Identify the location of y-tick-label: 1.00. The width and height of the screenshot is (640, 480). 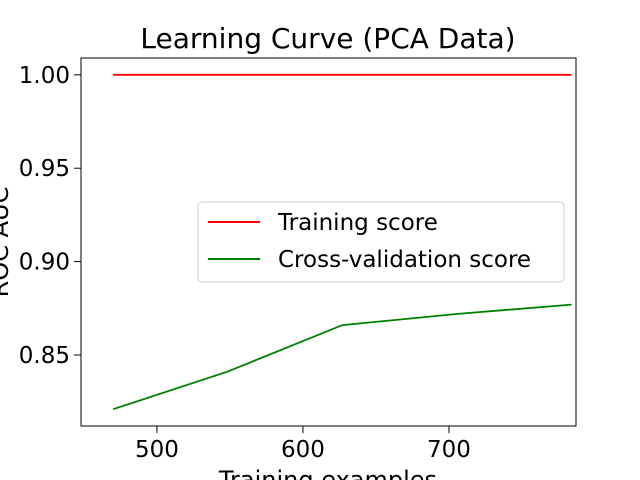
(44, 76).